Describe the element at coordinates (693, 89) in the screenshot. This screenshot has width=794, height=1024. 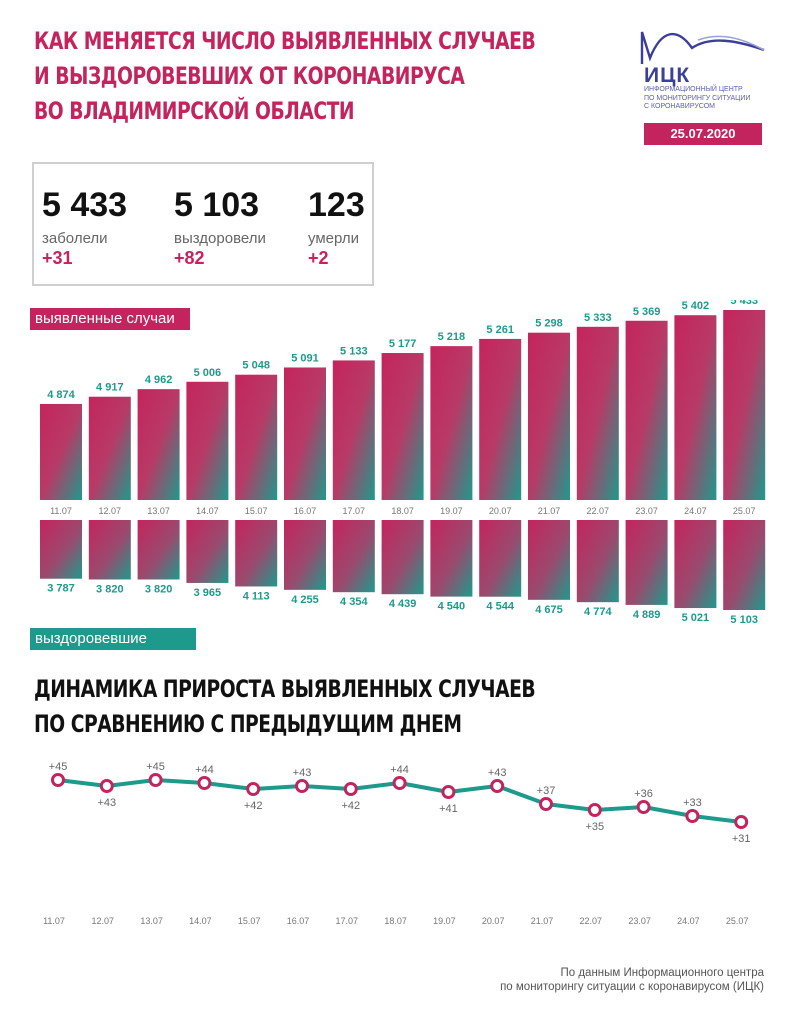
I see `logo-subtitle-line-1: ИНФОРМАЦИОННЫЙ ЦЕНТР` at that location.